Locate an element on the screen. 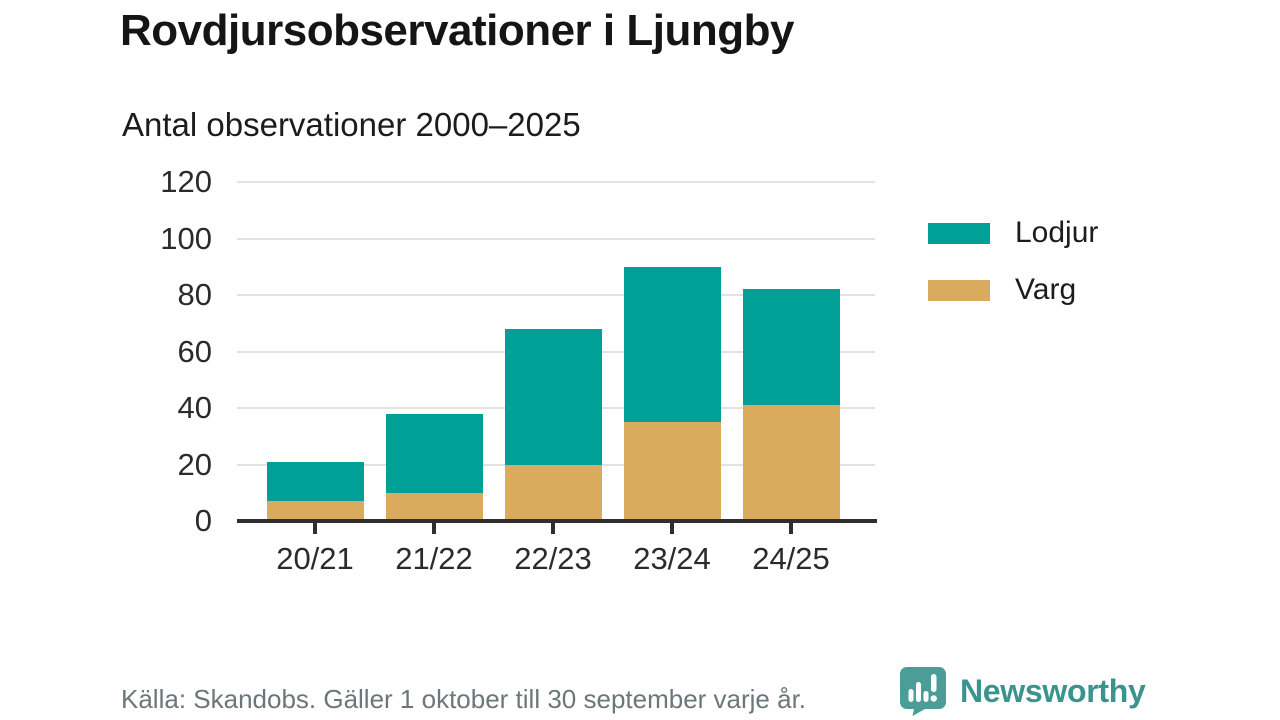  x-tick-label-21-22: 21/22 is located at coordinates (434, 558).